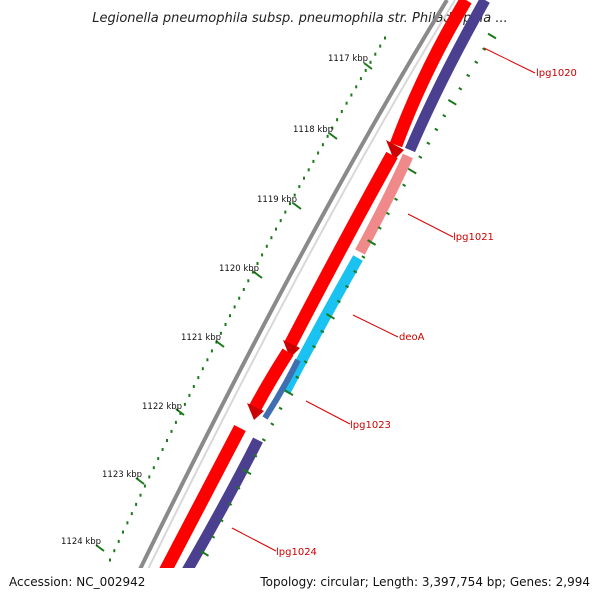  What do you see at coordinates (313, 130) in the screenshot?
I see `tick-label-1118: 1118 kbp` at bounding box center [313, 130].